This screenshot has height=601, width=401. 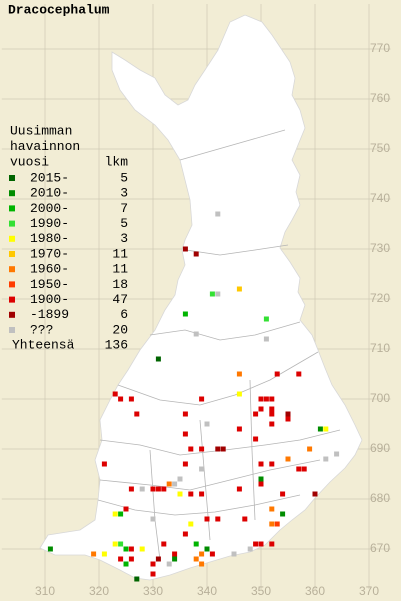 What do you see at coordinates (124, 208) in the screenshot?
I see `legend-count: 7` at bounding box center [124, 208].